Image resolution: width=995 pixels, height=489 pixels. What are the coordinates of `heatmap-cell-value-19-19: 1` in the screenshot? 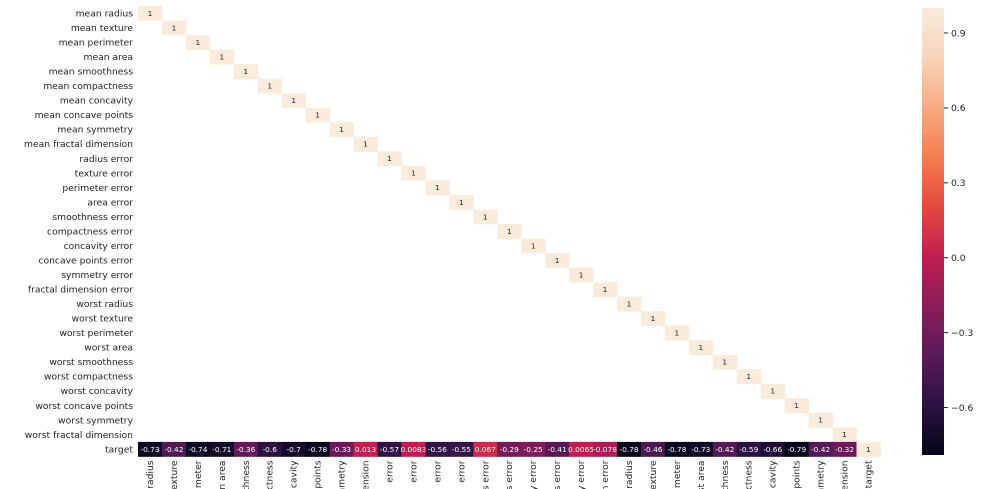 It's located at (605, 289).